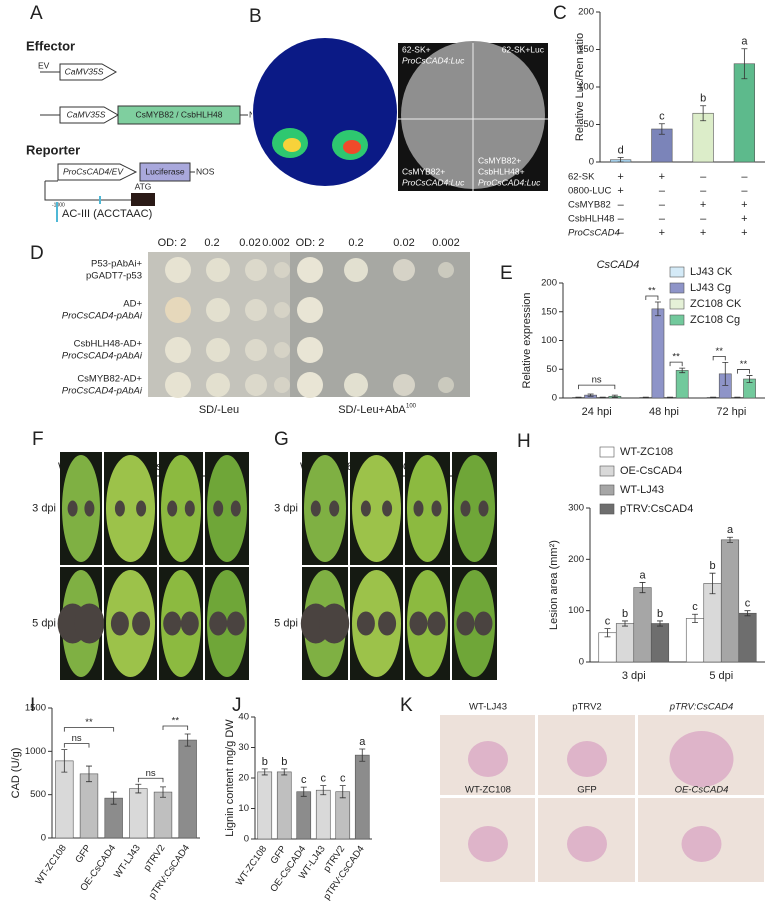  I want to click on medium-superscript: 100, so click(411, 407).